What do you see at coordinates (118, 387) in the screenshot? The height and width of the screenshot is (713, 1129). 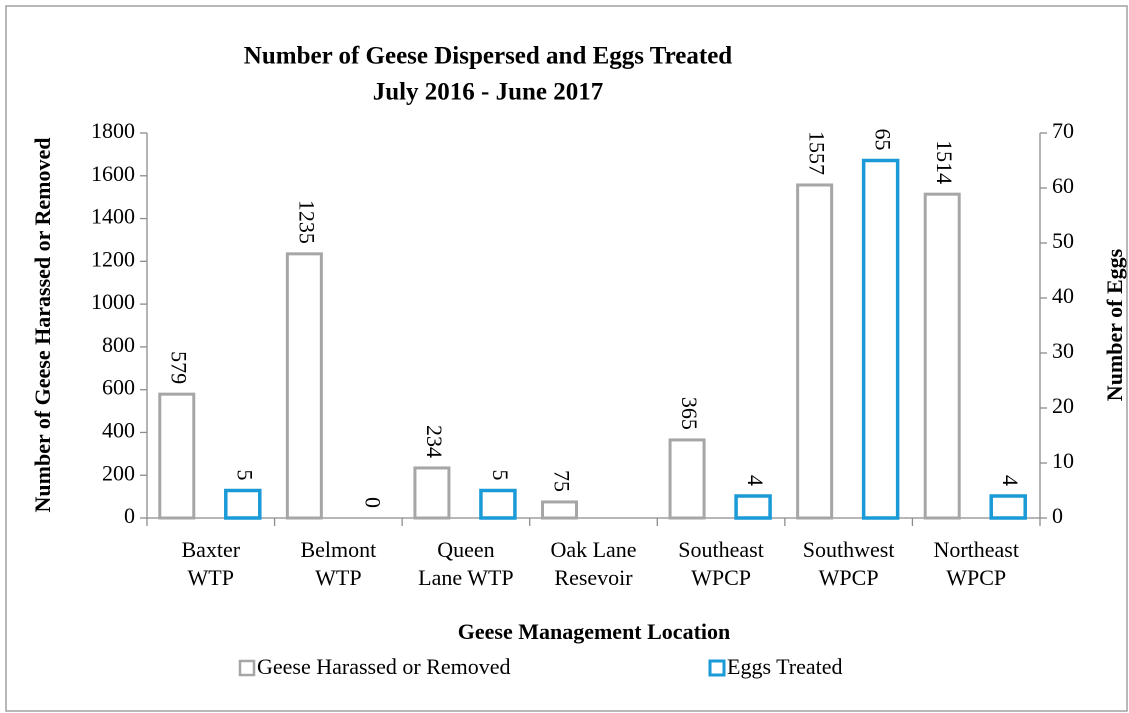 I see `y-tick-label: 600` at bounding box center [118, 387].